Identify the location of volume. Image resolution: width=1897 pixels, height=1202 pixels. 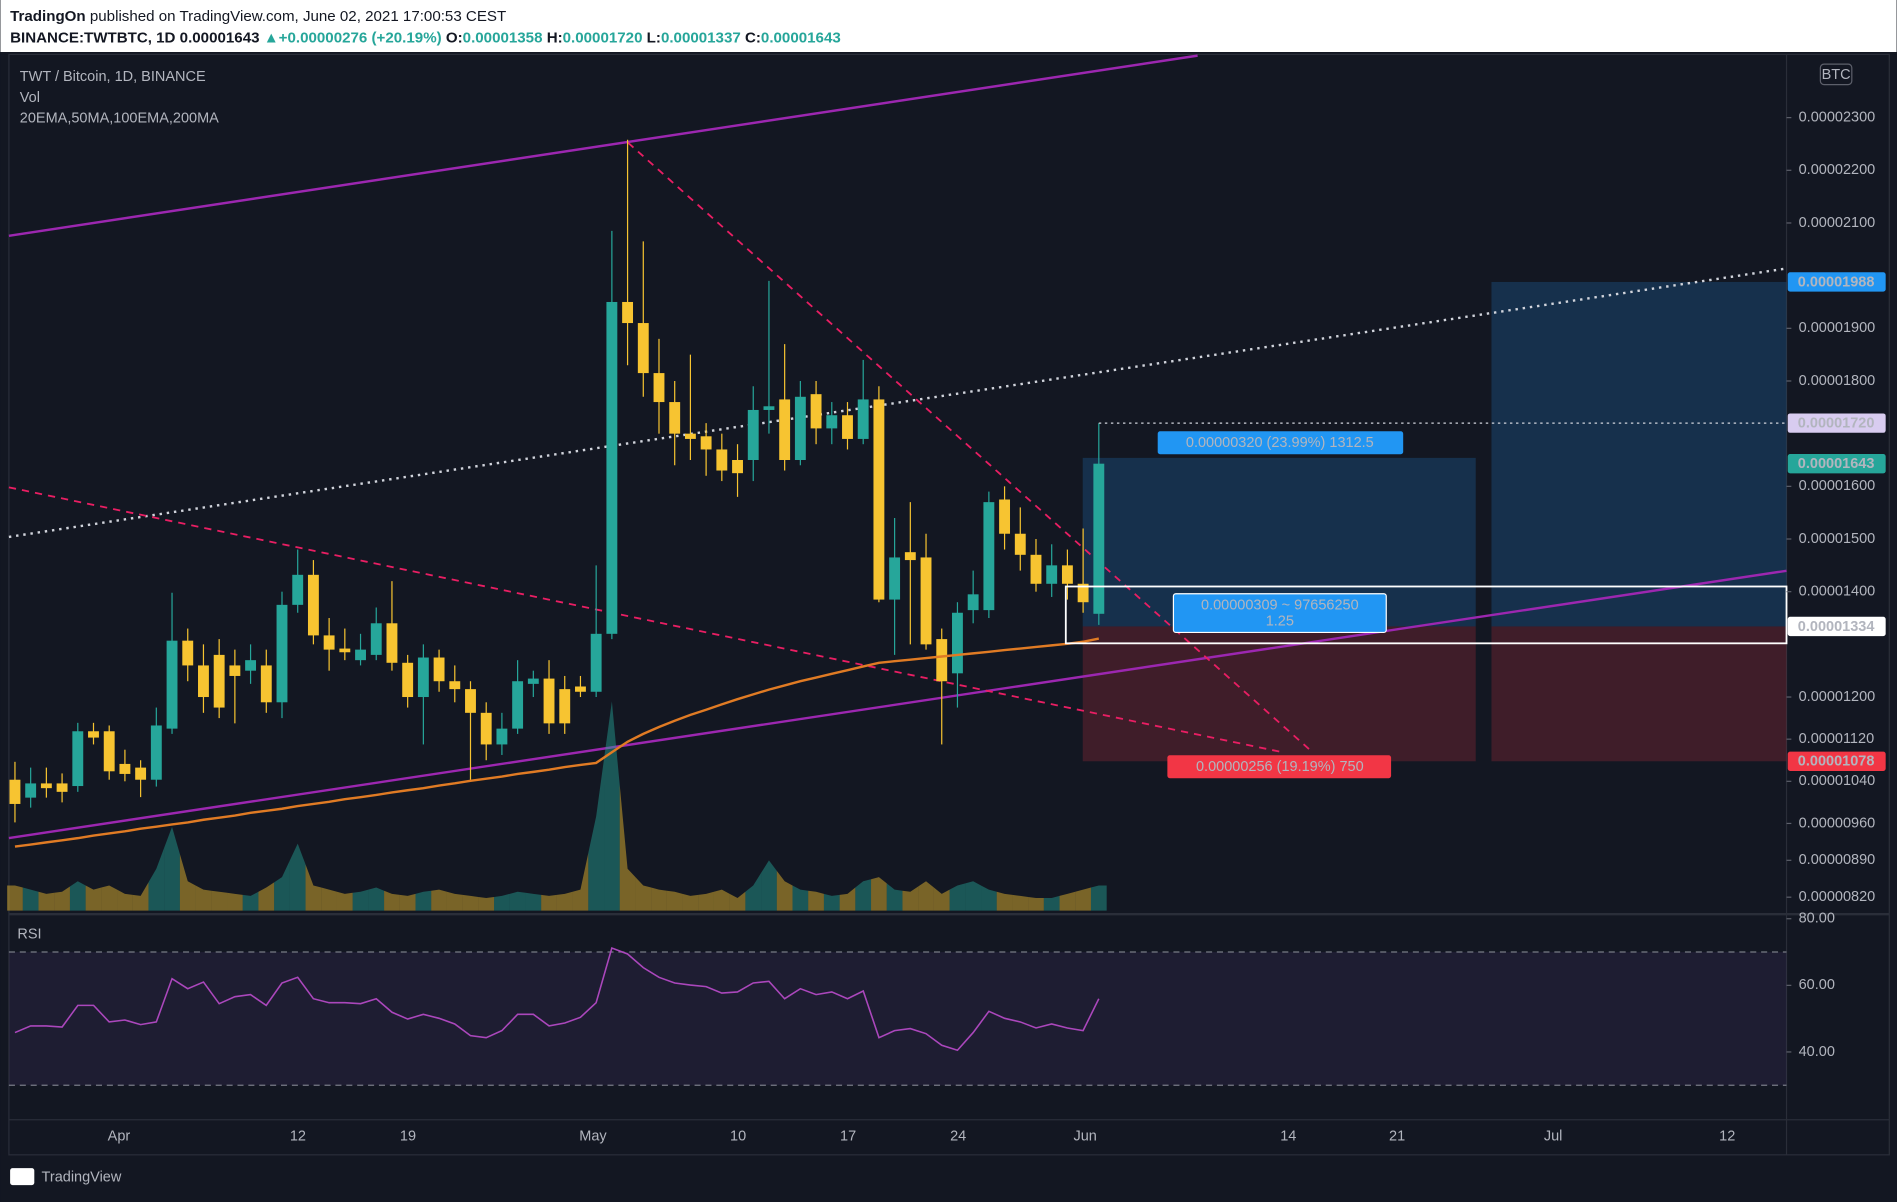
(557, 806).